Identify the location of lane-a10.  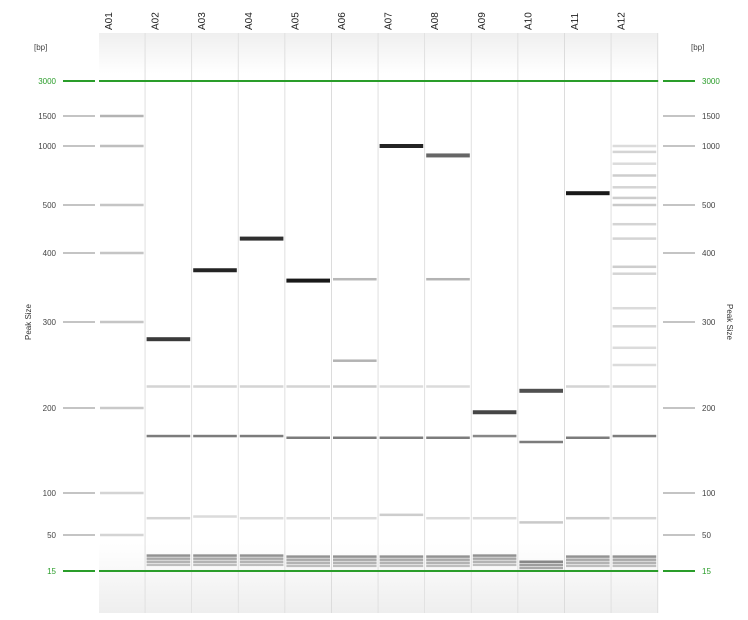
(541, 323).